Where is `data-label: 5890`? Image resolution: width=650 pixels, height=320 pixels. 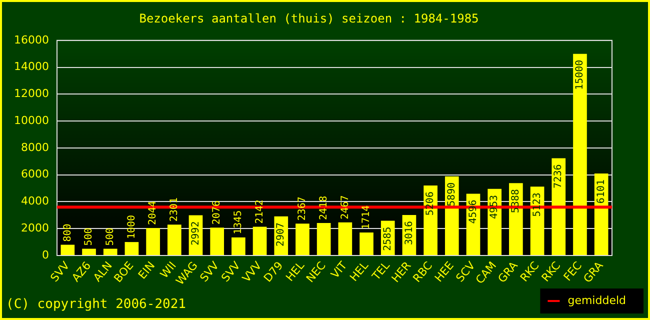
data-label: 5890 is located at coordinates (452, 194).